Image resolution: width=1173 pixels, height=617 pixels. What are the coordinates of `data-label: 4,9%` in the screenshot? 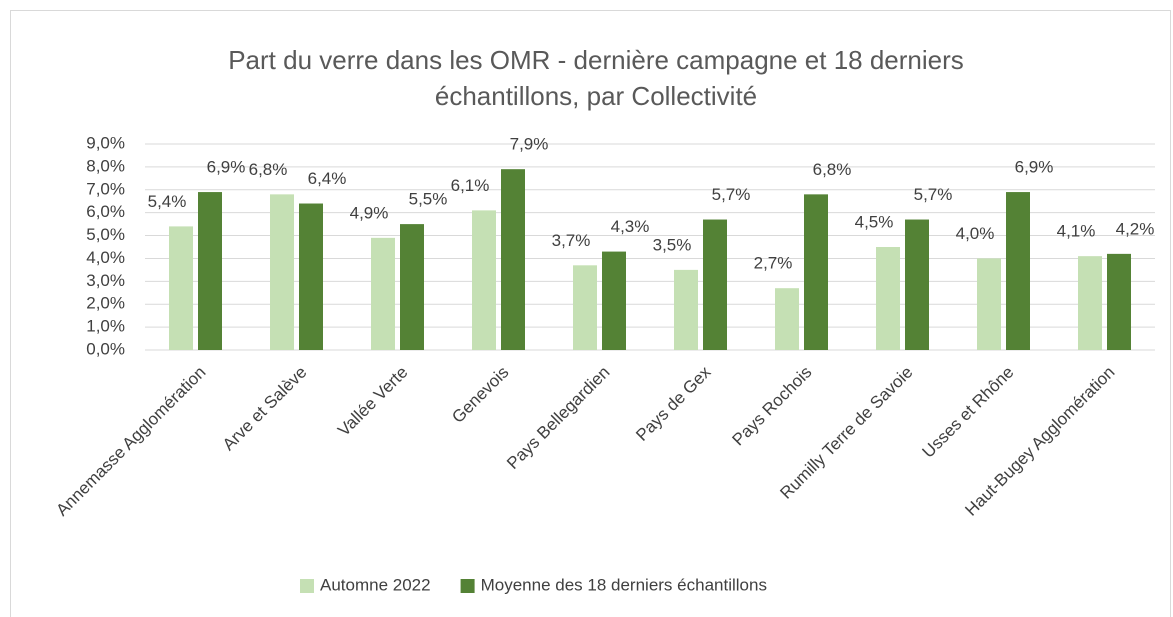 It's located at (369, 212).